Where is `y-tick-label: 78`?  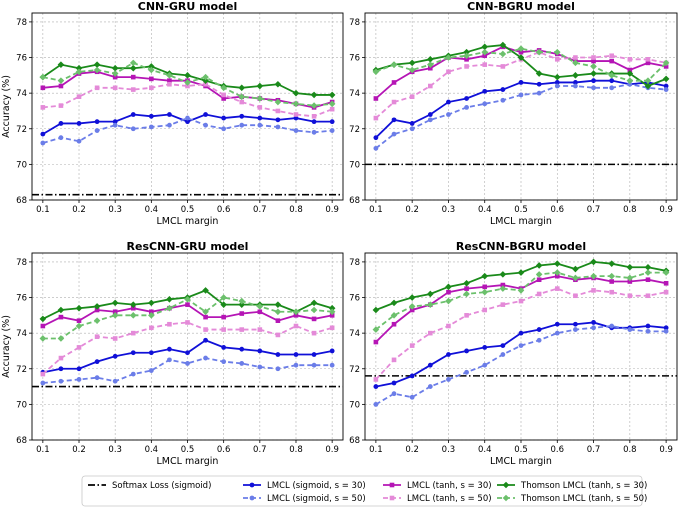 y-tick-label: 78 is located at coordinates (354, 263).